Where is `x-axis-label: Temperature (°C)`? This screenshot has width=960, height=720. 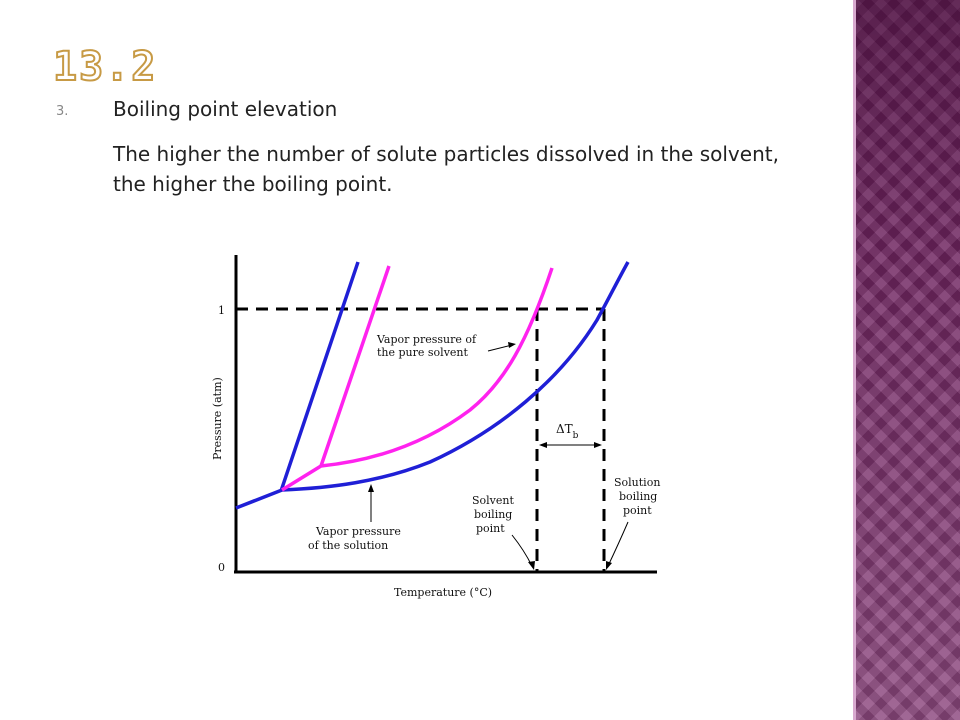
x-axis-label: Temperature (°C) is located at coordinates (443, 592).